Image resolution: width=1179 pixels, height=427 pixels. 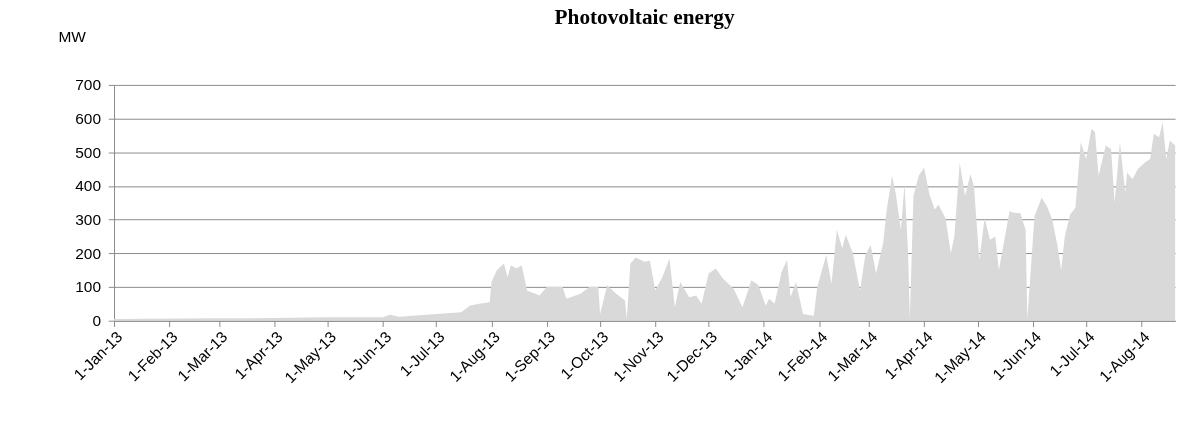 I want to click on y-tick-label: 400, so click(x=88, y=186).